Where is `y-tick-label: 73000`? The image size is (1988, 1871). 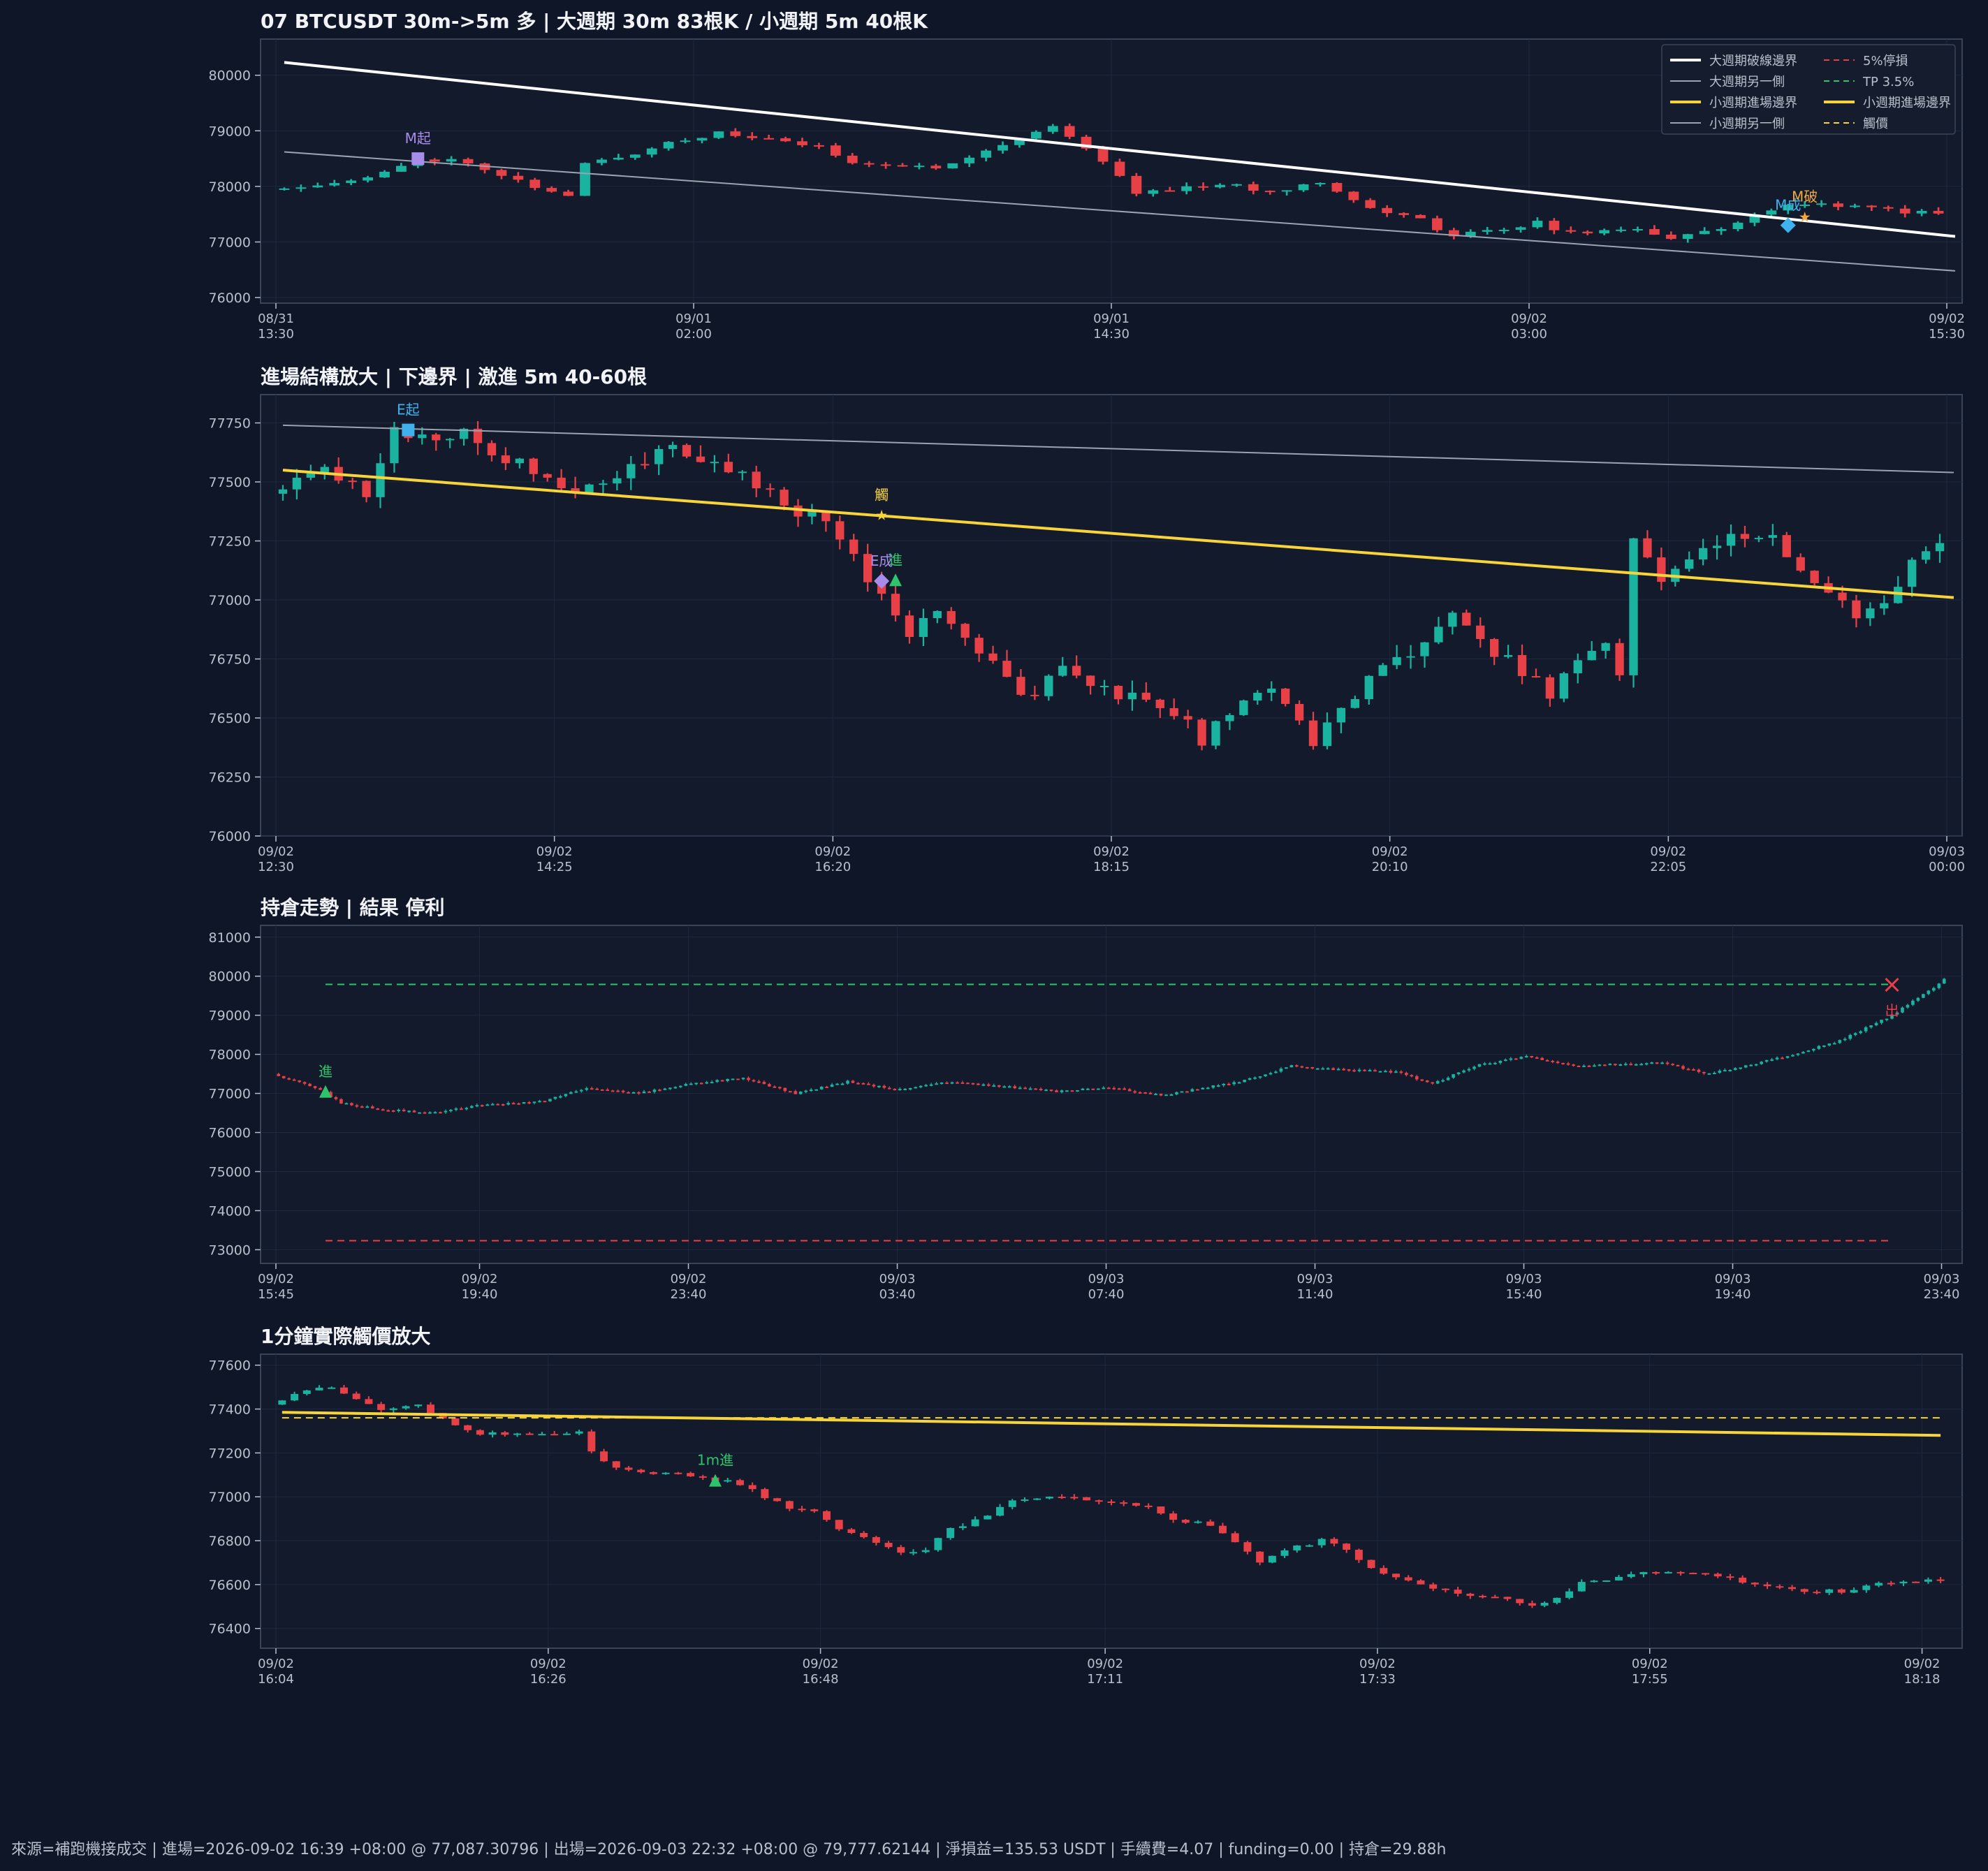
y-tick-label: 73000 is located at coordinates (230, 1250).